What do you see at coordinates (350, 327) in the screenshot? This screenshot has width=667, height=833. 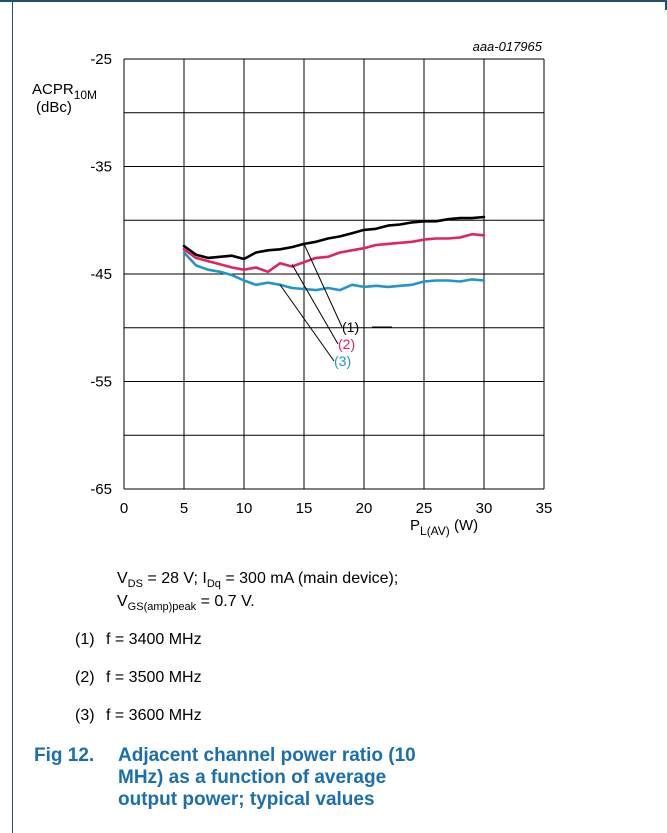 I see `series-label-1: (1)` at bounding box center [350, 327].